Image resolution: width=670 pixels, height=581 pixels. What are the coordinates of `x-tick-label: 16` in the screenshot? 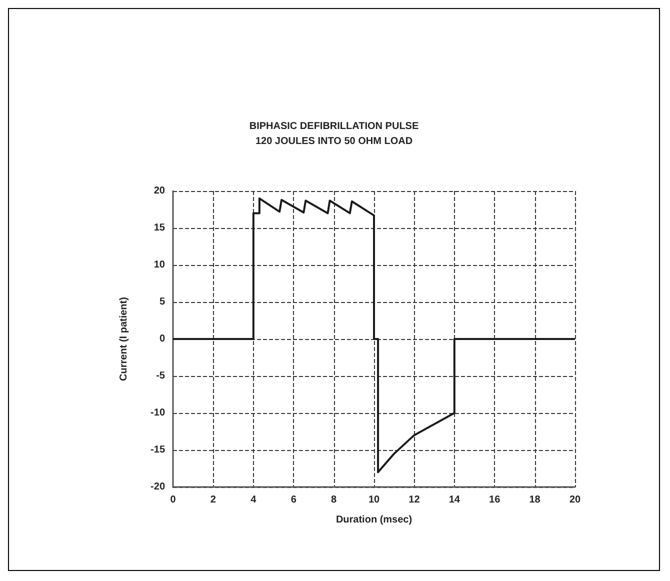 It's located at (495, 500).